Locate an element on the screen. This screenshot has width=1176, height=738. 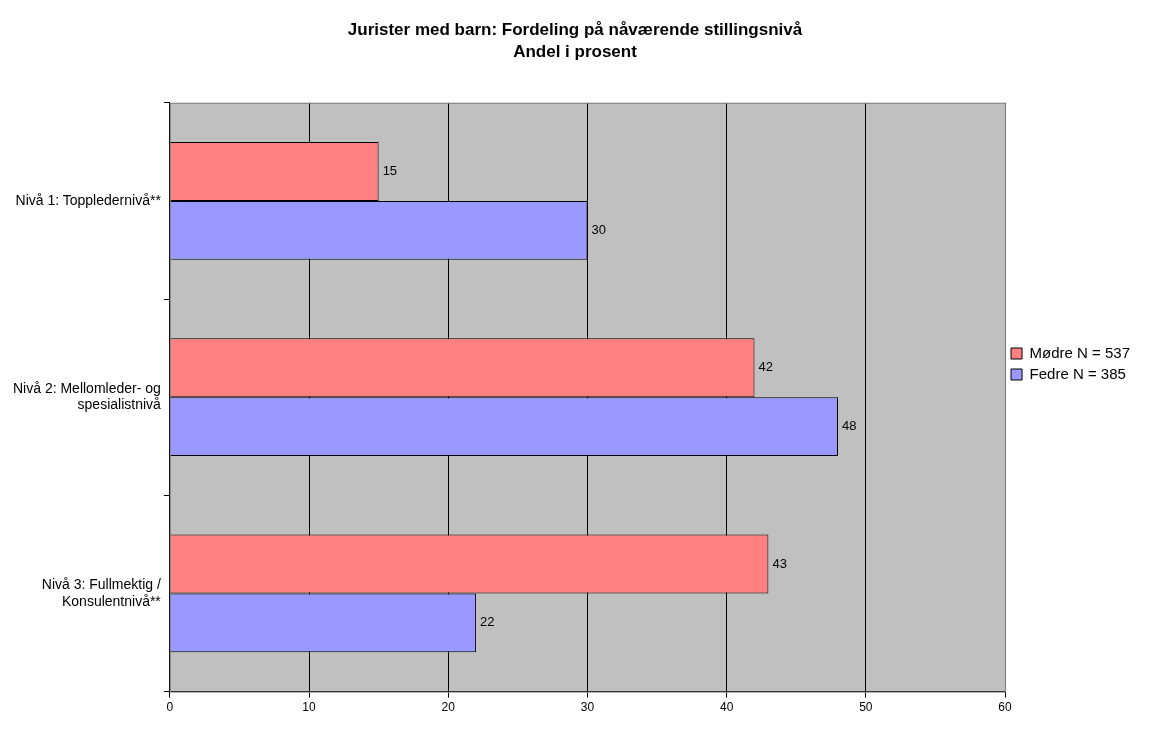
data-label: 15 is located at coordinates (390, 171).